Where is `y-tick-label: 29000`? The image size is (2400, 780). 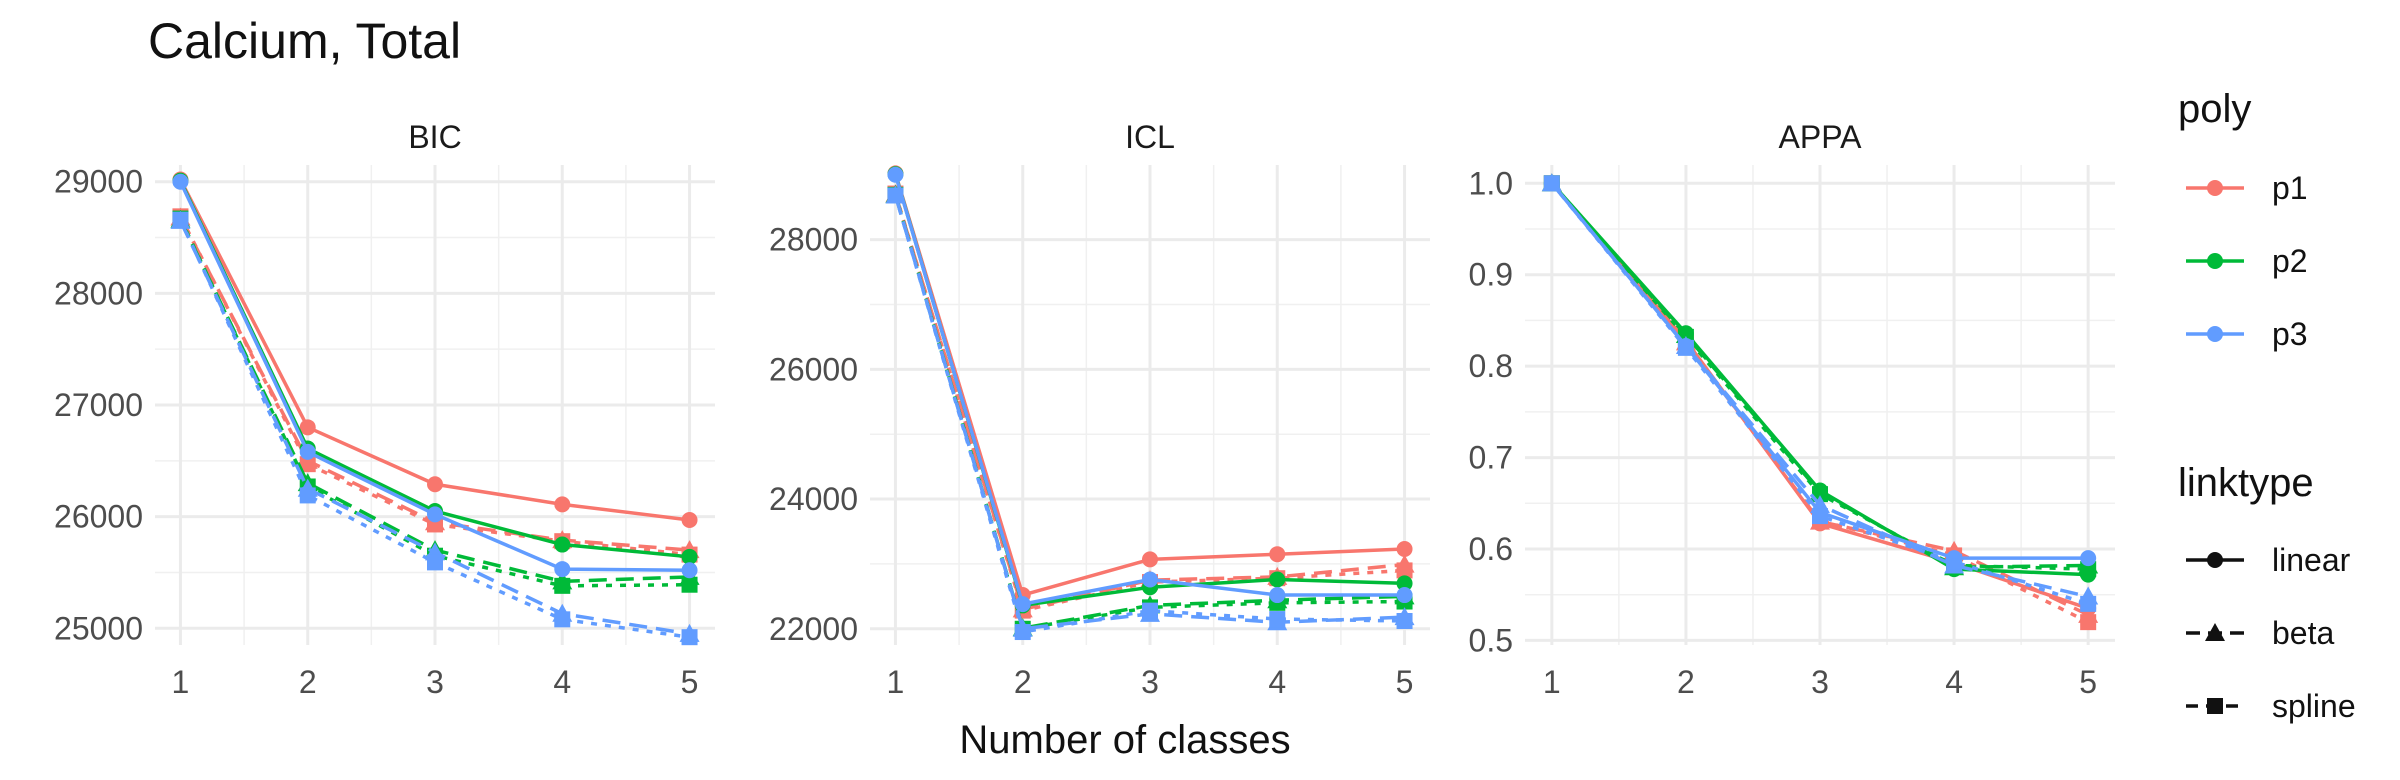
y-tick-label: 29000 is located at coordinates (98, 182).